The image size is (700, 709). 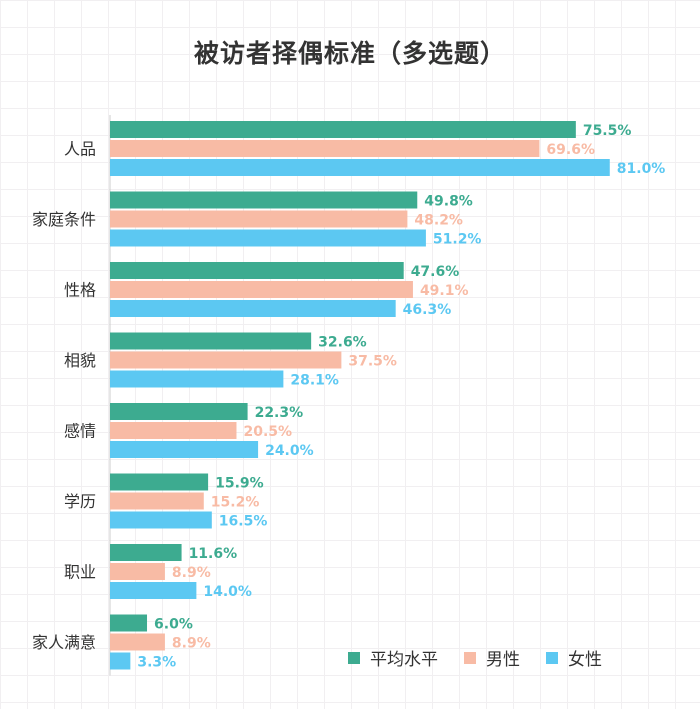 What do you see at coordinates (156, 663) in the screenshot?
I see `data-label-female: 3.3%` at bounding box center [156, 663].